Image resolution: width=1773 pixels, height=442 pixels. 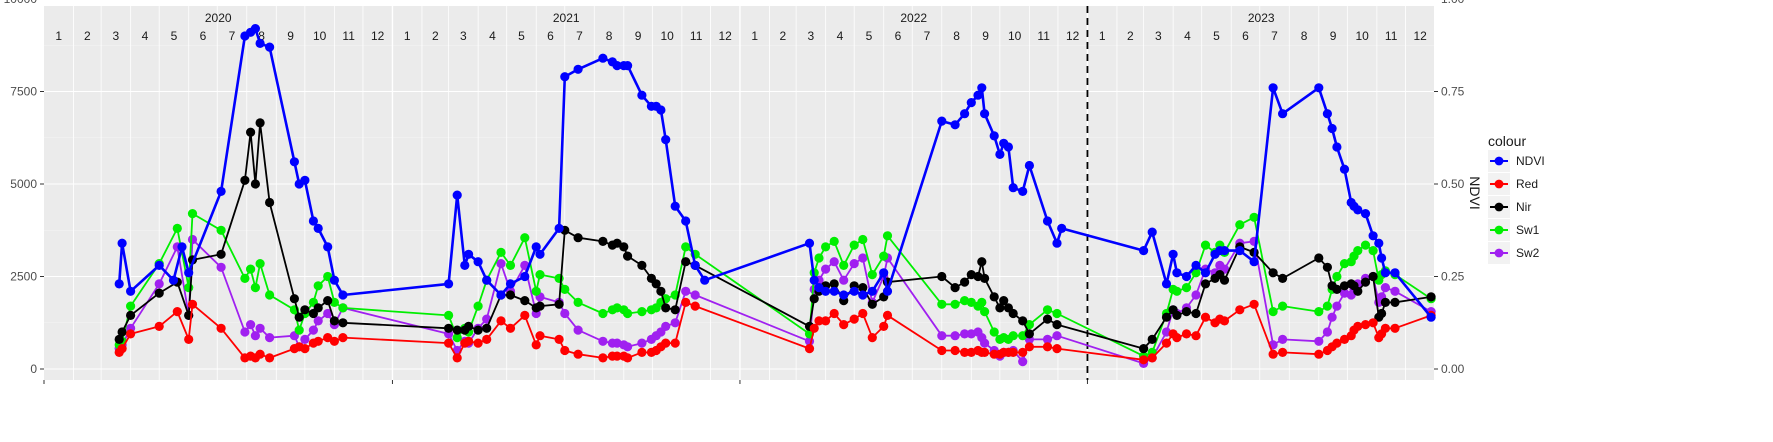 I want to click on month-label: 8, so click(x=261, y=36).